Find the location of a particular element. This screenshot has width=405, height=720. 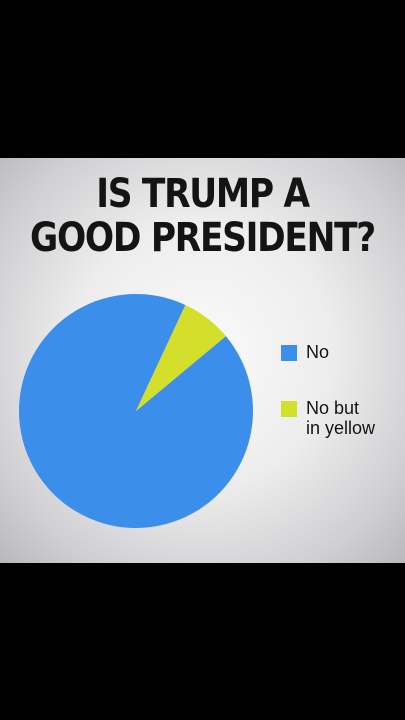

chart-title-line-1: IS TRUMP A is located at coordinates (203, 194).